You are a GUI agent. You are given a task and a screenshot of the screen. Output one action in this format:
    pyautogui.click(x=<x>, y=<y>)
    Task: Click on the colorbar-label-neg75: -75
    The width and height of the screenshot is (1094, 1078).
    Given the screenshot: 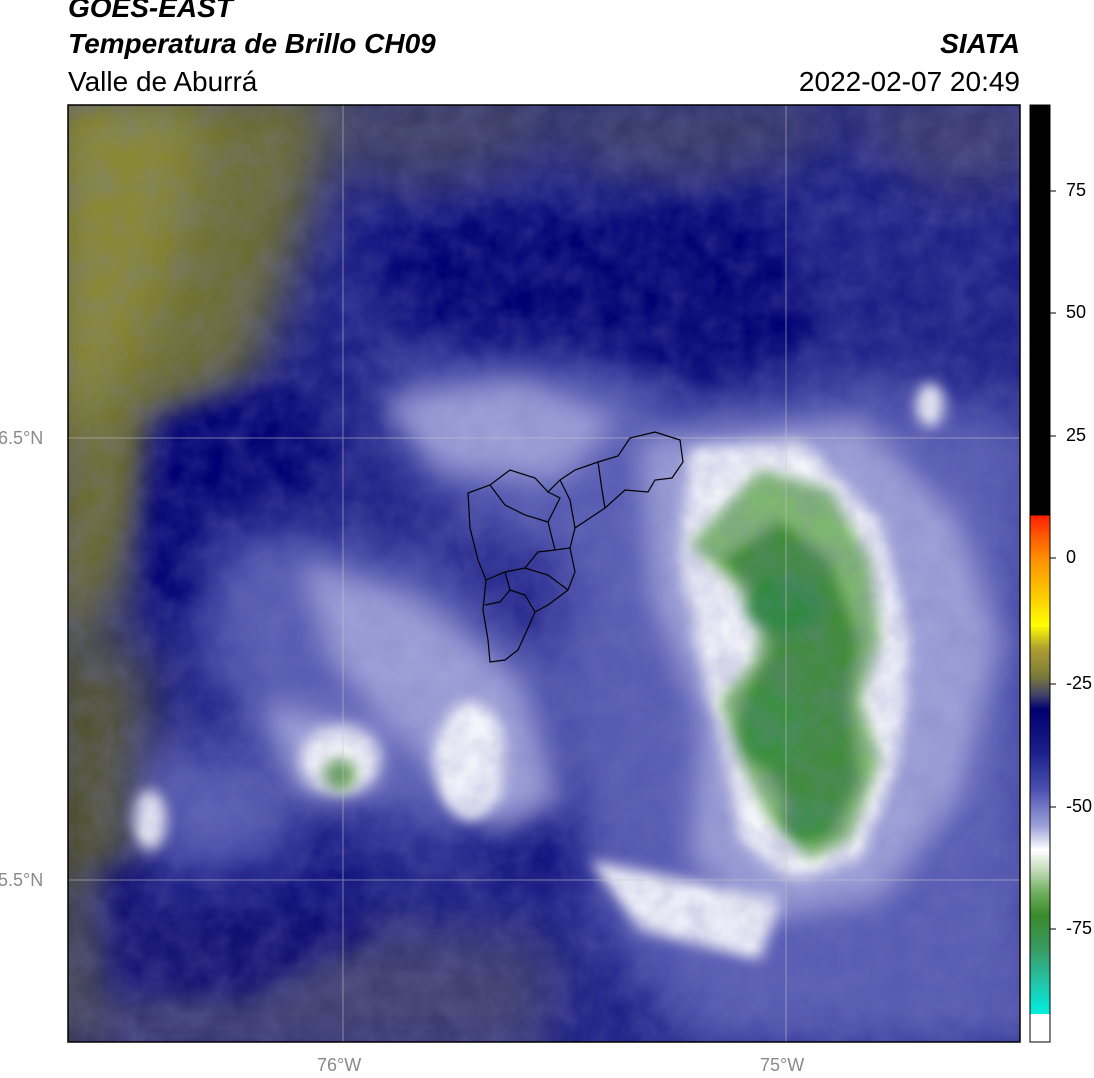 What is the action you would take?
    pyautogui.click(x=1079, y=928)
    